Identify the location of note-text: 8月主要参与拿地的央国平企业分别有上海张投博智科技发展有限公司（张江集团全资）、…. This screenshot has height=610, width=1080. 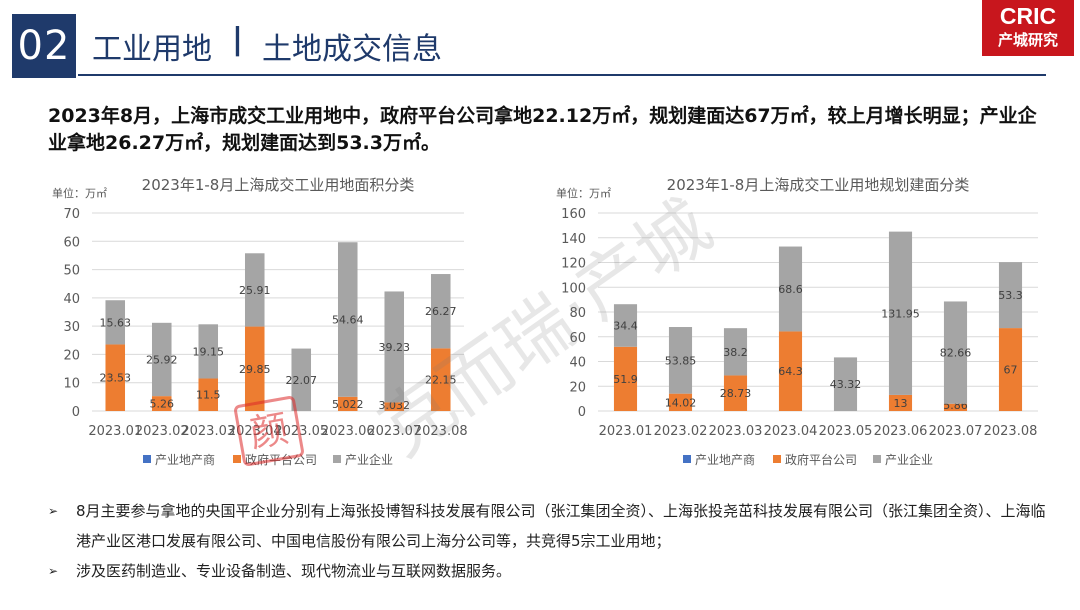
(561, 526).